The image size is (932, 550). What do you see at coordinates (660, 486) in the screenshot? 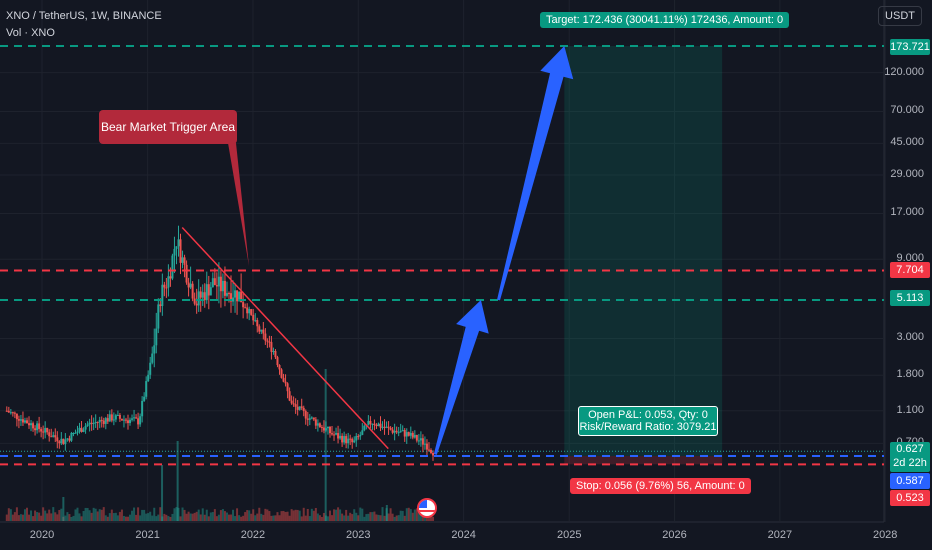
I see `stop-label: Stop: 0.056 (9.76%) 56, Amount: 0` at bounding box center [660, 486].